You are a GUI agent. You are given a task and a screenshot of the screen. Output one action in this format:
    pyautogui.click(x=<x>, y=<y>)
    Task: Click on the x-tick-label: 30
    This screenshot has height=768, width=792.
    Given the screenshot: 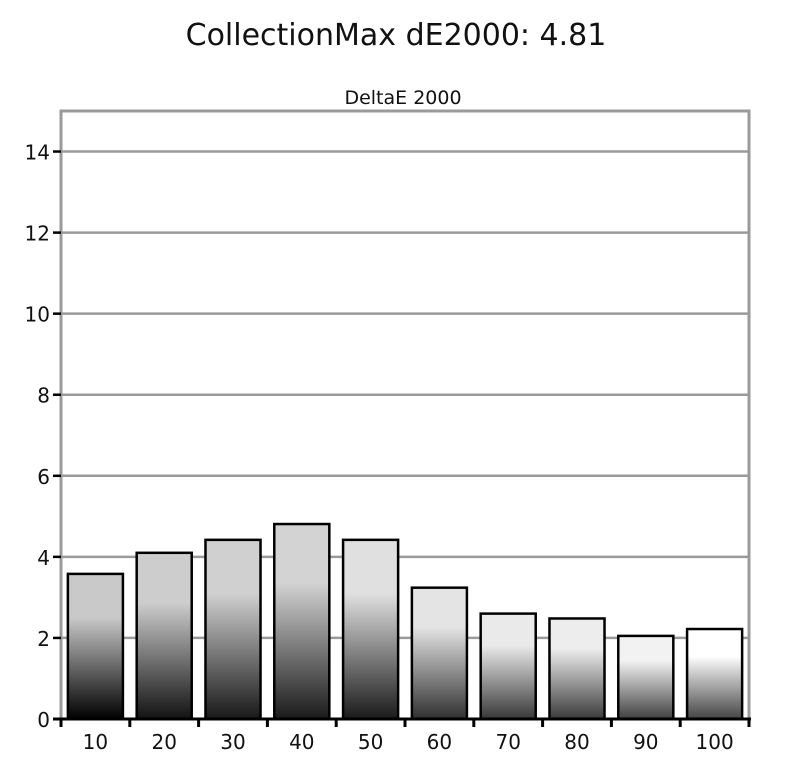 What is the action you would take?
    pyautogui.click(x=232, y=742)
    